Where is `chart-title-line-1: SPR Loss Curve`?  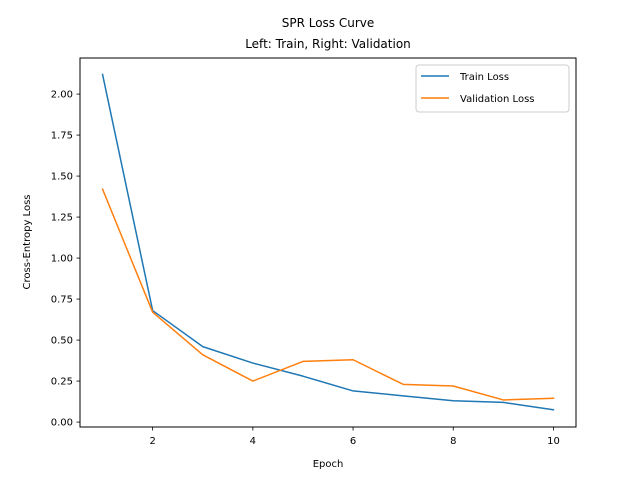 chart-title-line-1: SPR Loss Curve is located at coordinates (328, 23).